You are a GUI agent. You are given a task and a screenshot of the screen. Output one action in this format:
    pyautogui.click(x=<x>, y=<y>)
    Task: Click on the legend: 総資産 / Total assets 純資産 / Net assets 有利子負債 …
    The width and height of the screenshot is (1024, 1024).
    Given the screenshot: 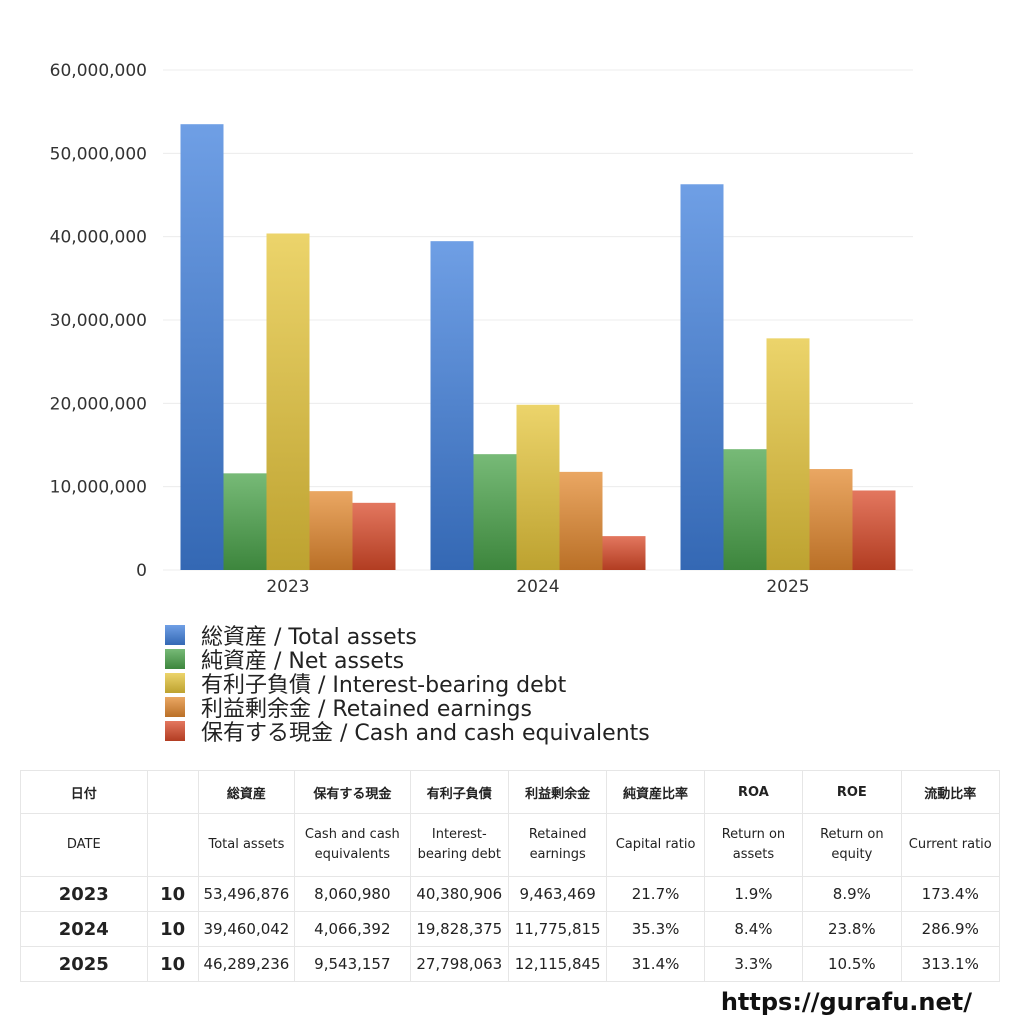 What is the action you would take?
    pyautogui.click(x=407, y=684)
    